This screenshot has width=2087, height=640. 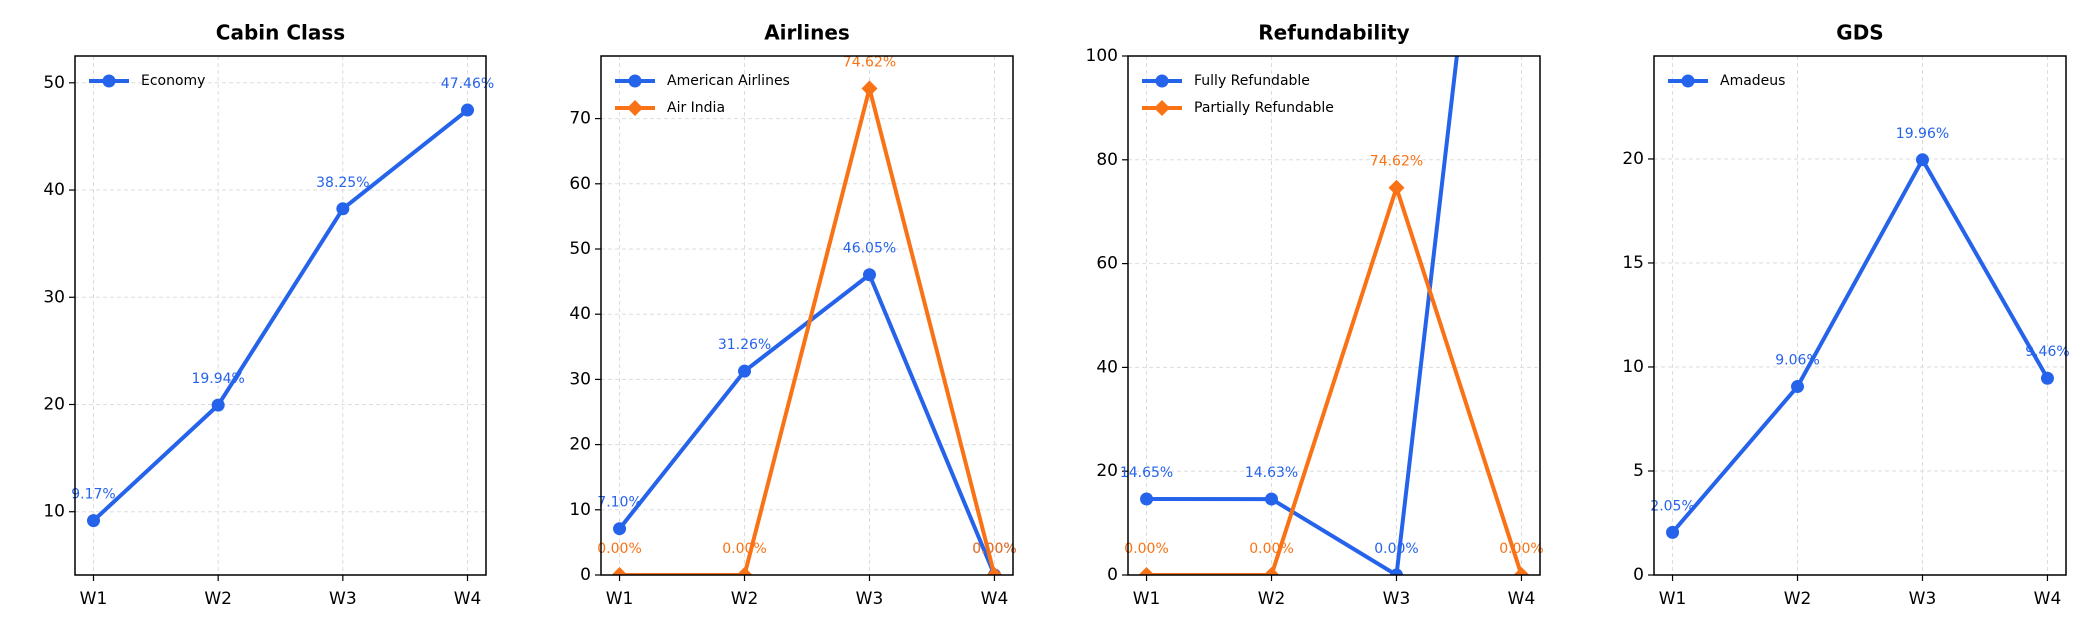 I want to click on chart-title: Airlines, so click(x=807, y=33).